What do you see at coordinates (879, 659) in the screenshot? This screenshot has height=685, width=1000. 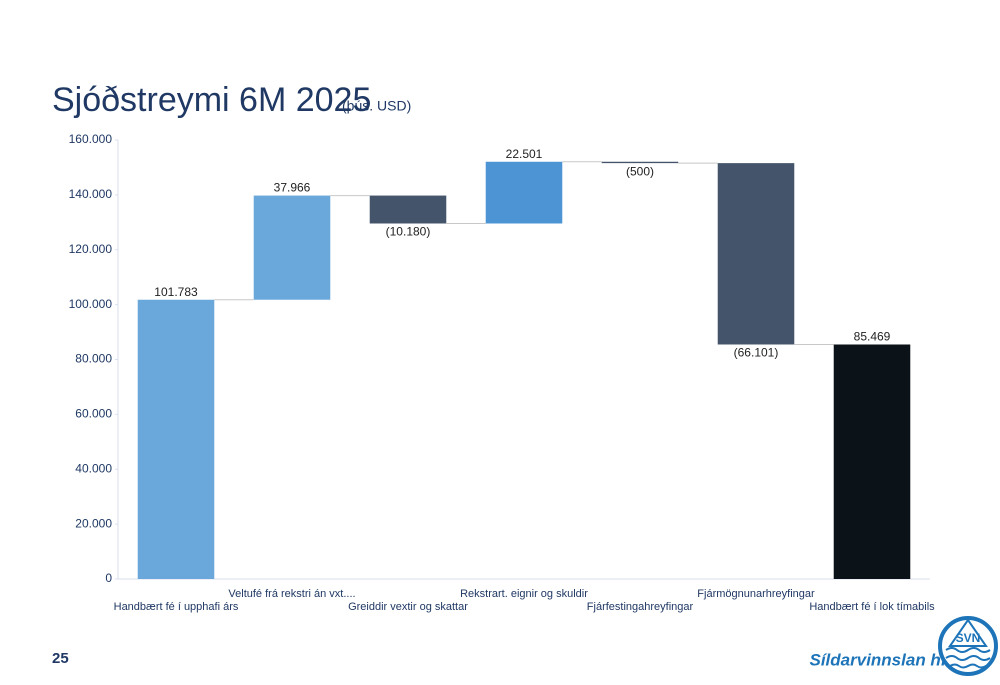 I see `logo-name: Síldarvinnslan hf` at bounding box center [879, 659].